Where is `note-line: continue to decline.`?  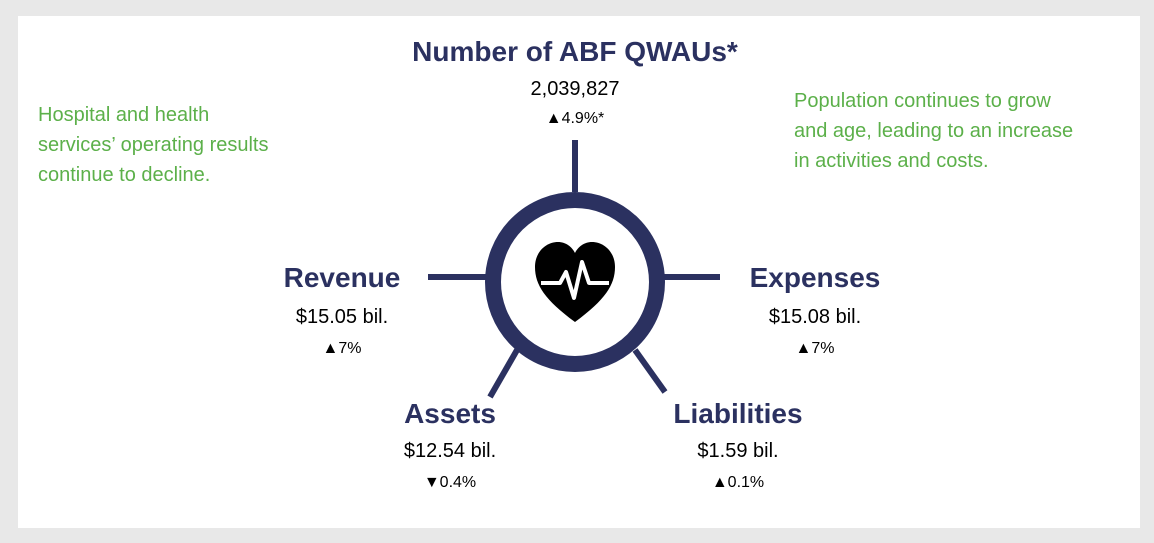
note-line: continue to decline. is located at coordinates (124, 175).